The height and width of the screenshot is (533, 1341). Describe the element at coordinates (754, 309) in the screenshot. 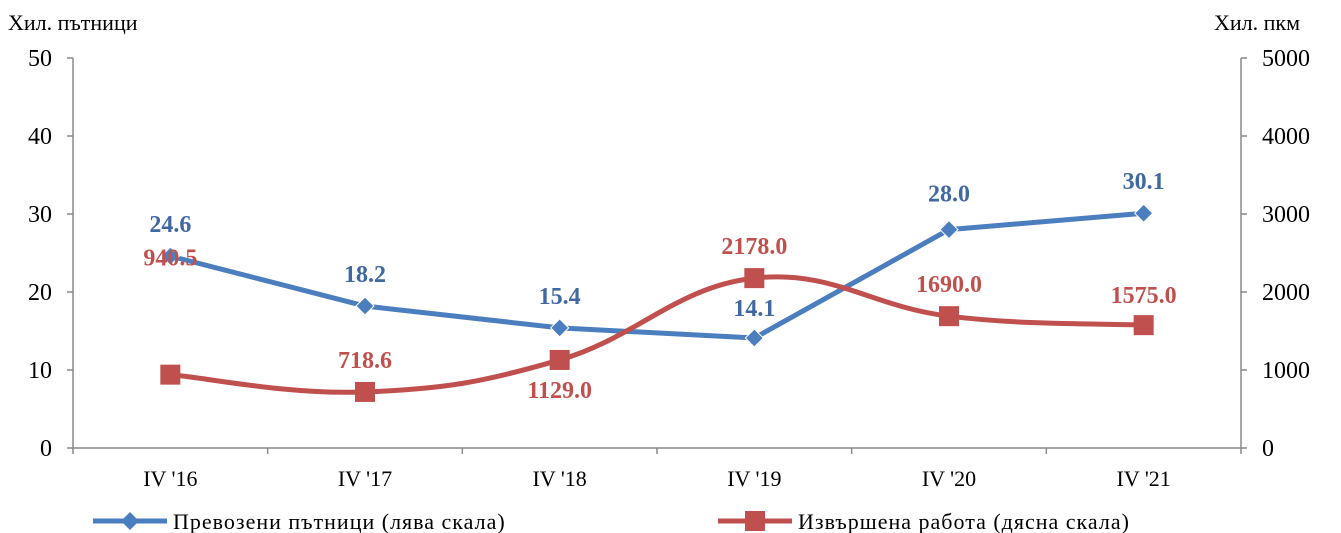

I see `data-label: 14.1` at that location.